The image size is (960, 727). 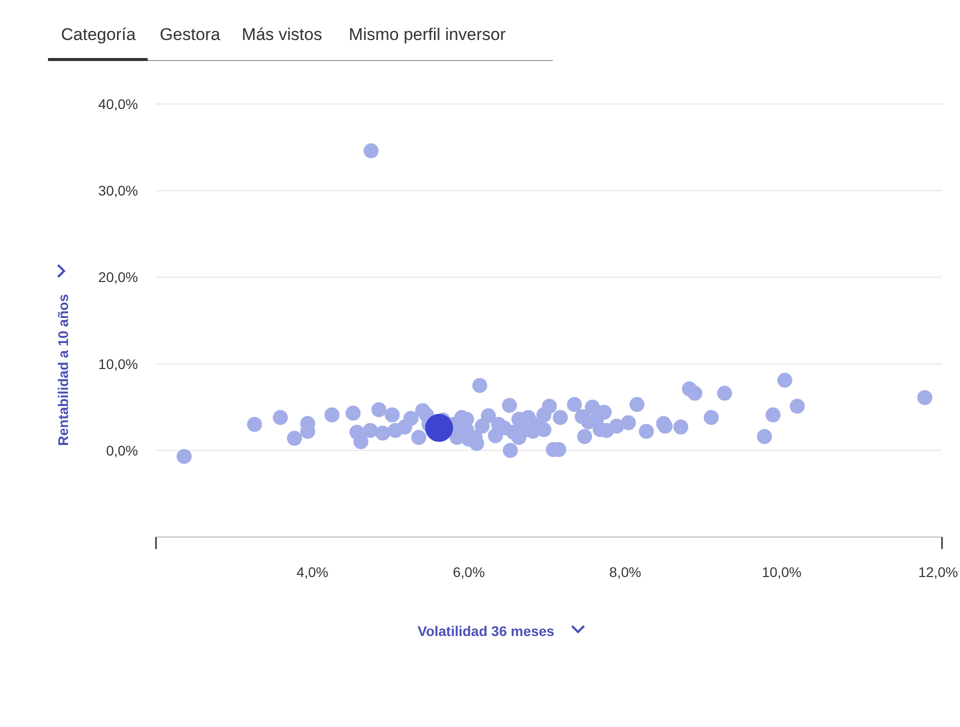 What do you see at coordinates (118, 104) in the screenshot?
I see `y-tick-label: 40,0%` at bounding box center [118, 104].